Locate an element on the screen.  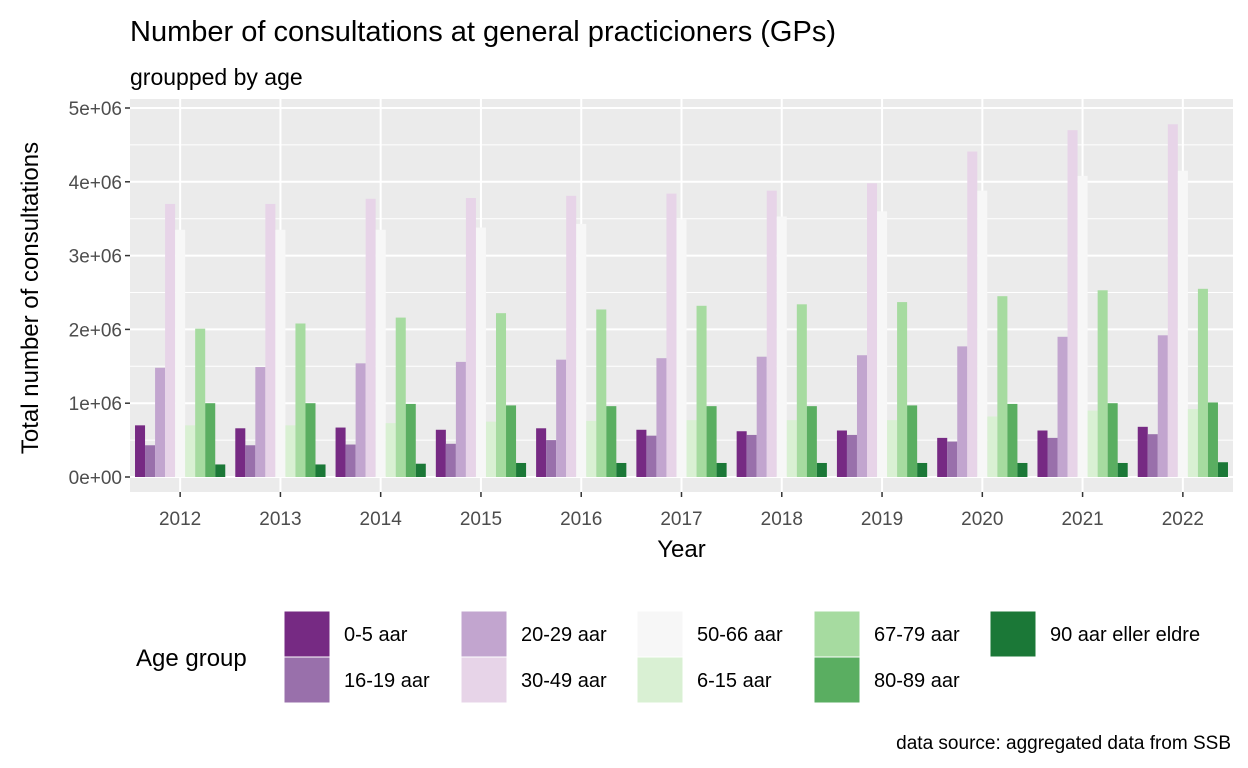
legend-item: 0-5 aar is located at coordinates (345, 634).